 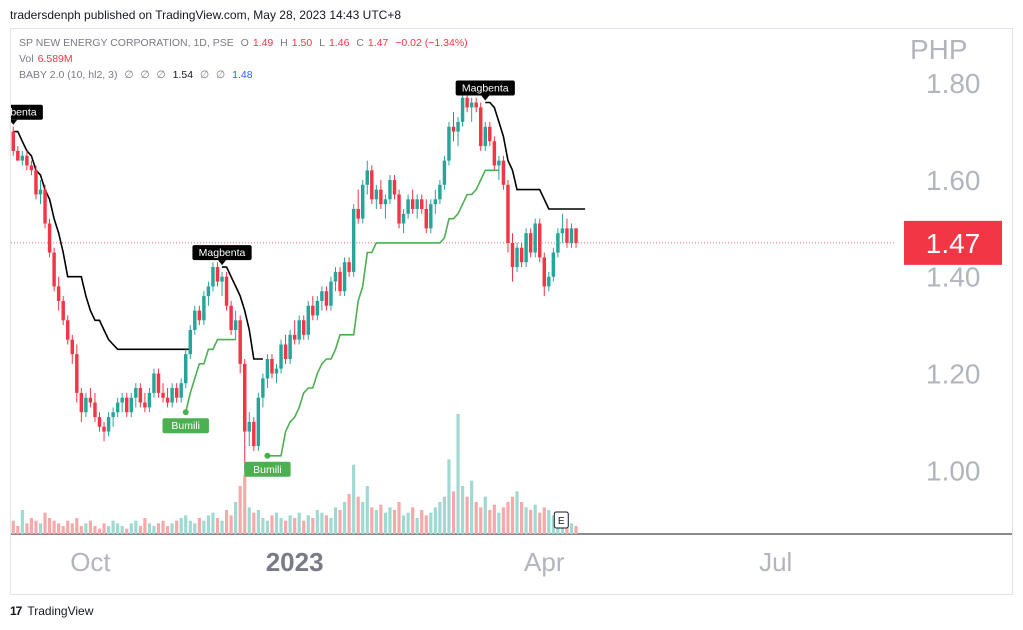 What do you see at coordinates (126, 43) in the screenshot?
I see `symbol-label: SP NEW ENERGY CORPORATION, 1D, PSE` at bounding box center [126, 43].